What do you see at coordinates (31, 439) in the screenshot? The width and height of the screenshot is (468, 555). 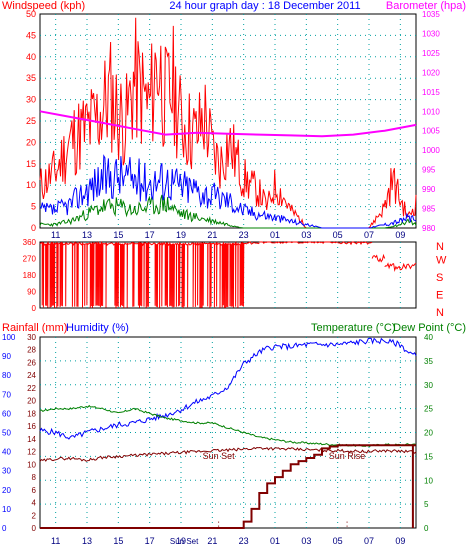 I see `rainfall-y-tick: 14` at bounding box center [31, 439].